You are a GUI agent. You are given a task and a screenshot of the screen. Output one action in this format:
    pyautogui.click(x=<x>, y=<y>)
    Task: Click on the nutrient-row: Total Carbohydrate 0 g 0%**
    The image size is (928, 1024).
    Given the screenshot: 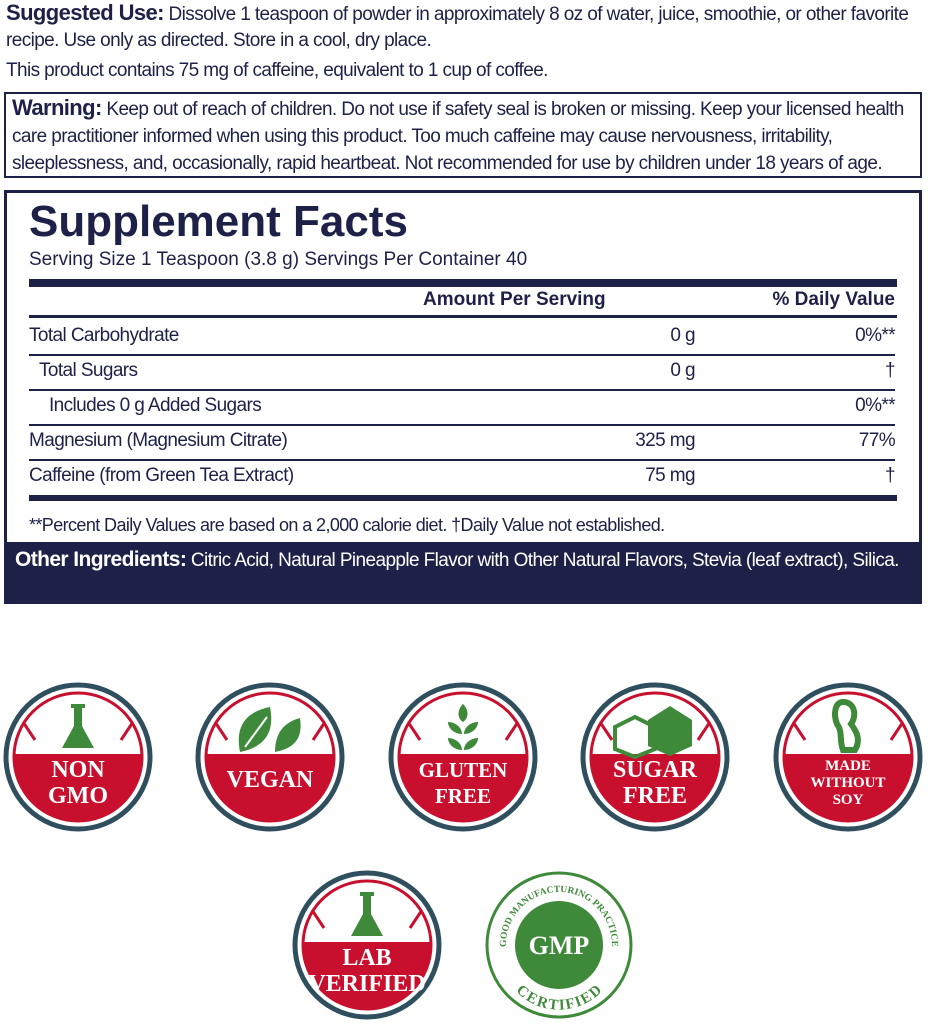 What is the action you would take?
    pyautogui.click(x=462, y=338)
    